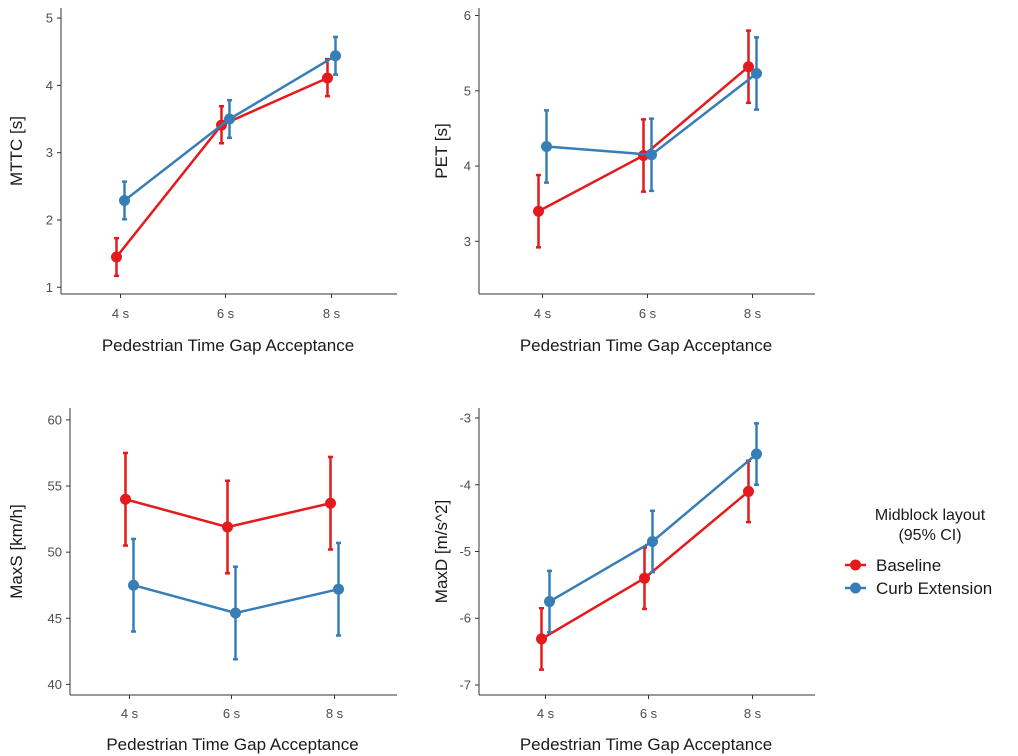 The height and width of the screenshot is (756, 1018). I want to click on legend-subtitle: (95% CI), so click(929, 535).